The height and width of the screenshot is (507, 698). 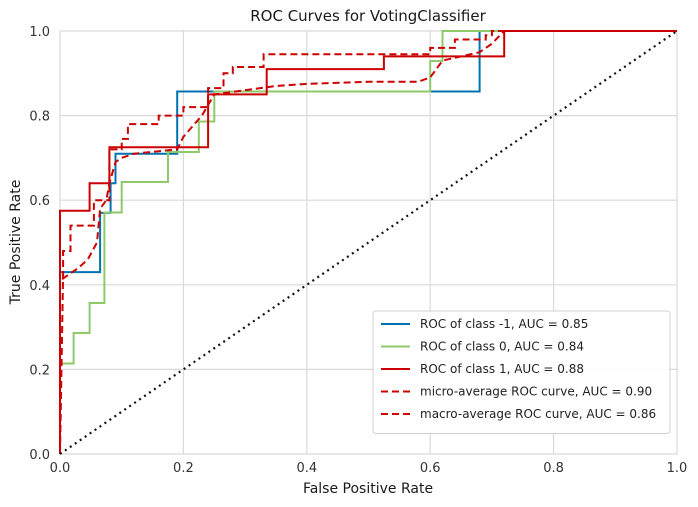 I want to click on x-axis-label: False Positive Rate, so click(x=368, y=489).